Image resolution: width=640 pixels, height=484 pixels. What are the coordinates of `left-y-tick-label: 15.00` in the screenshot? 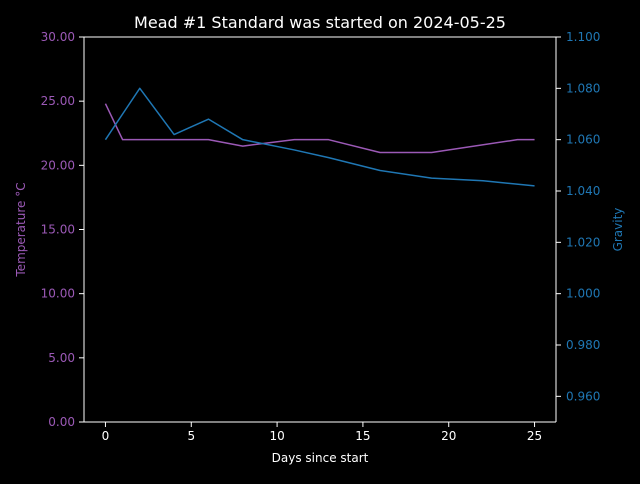 It's located at (58, 230).